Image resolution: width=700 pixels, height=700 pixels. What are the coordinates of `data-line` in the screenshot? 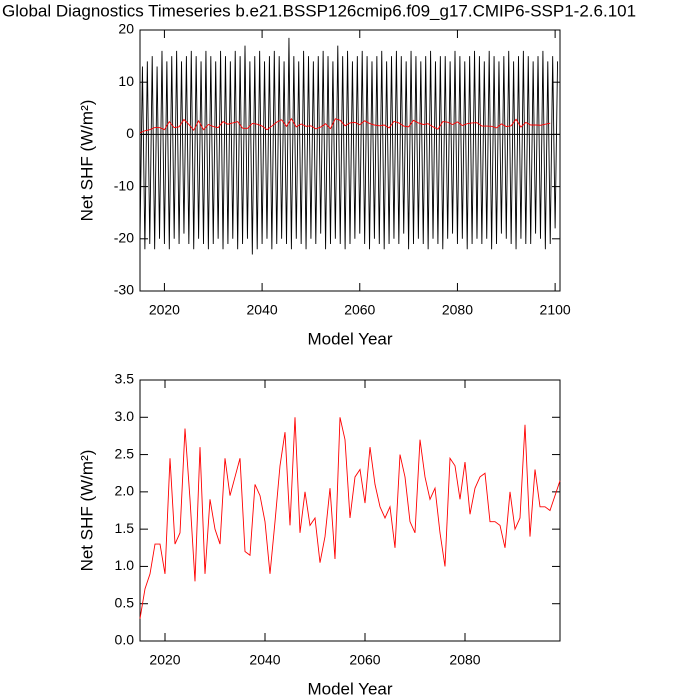 It's located at (345, 125).